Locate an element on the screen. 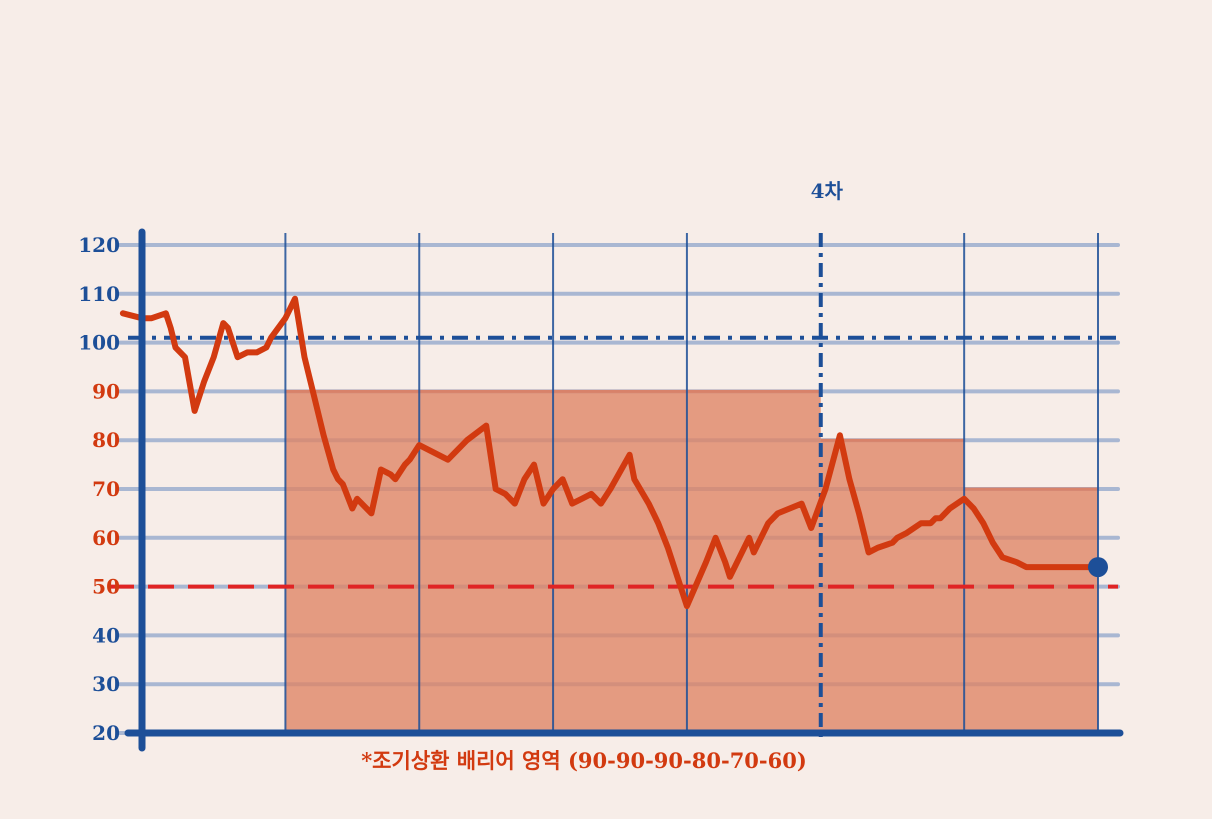 The width and height of the screenshot is (1212, 819). y-tick-label-50: 50 is located at coordinates (106, 587).